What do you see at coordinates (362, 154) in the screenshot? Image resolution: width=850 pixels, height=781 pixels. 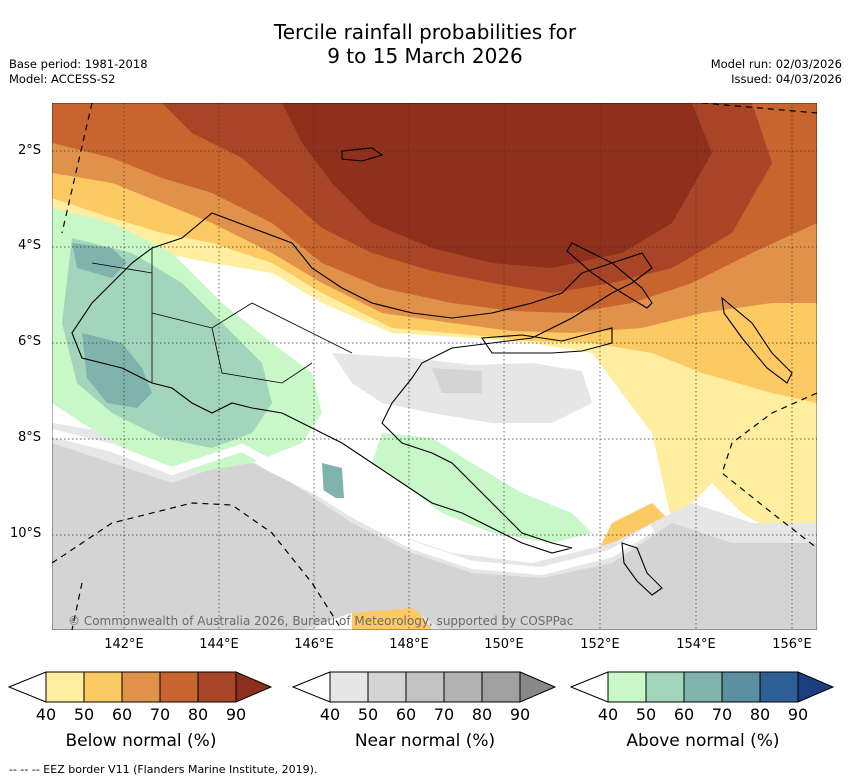 I see `manus-coast` at bounding box center [362, 154].